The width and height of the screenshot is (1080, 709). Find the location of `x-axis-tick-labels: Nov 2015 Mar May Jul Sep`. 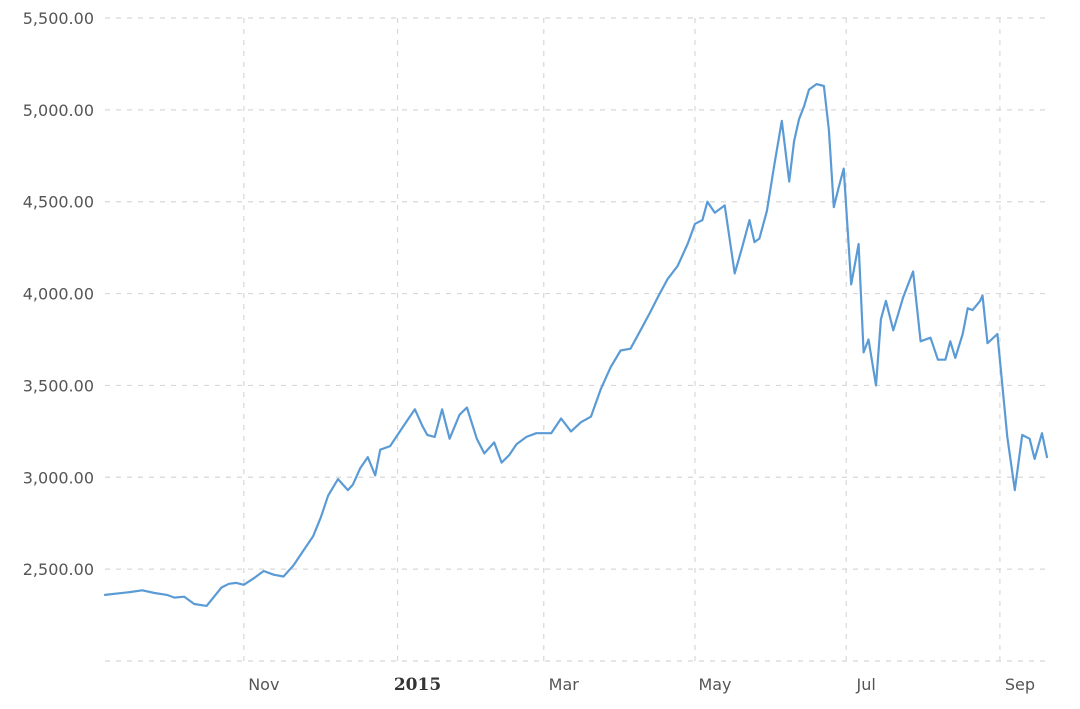

x-axis-tick-labels: Nov 2015 Mar May Jul Sep is located at coordinates (641, 685).